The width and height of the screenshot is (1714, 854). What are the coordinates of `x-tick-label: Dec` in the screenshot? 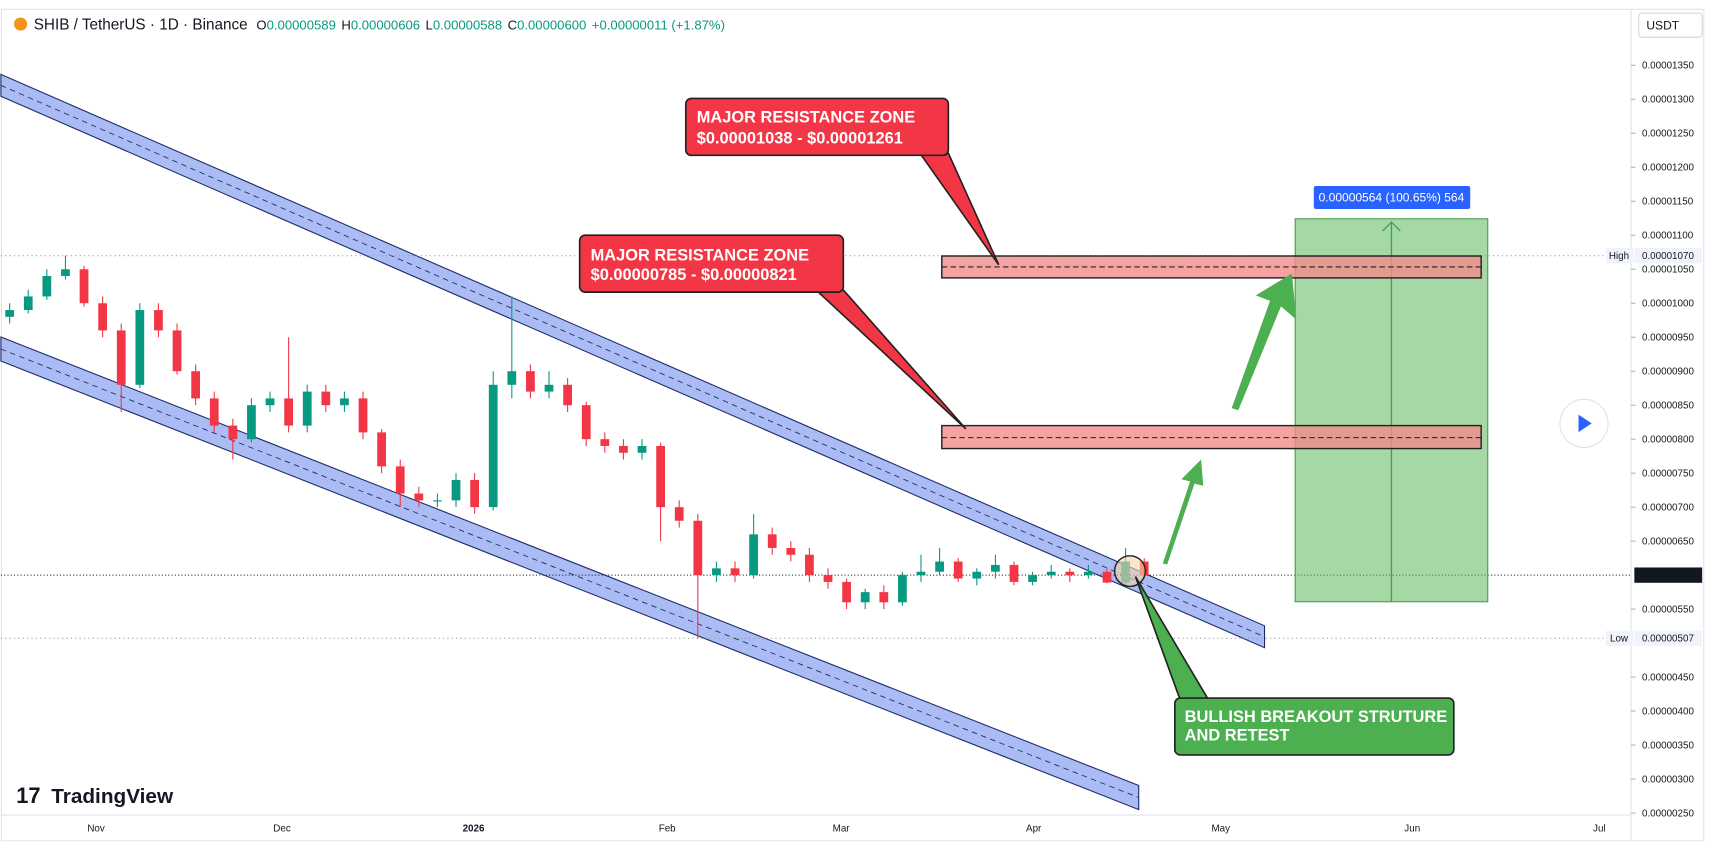 It's located at (282, 828).